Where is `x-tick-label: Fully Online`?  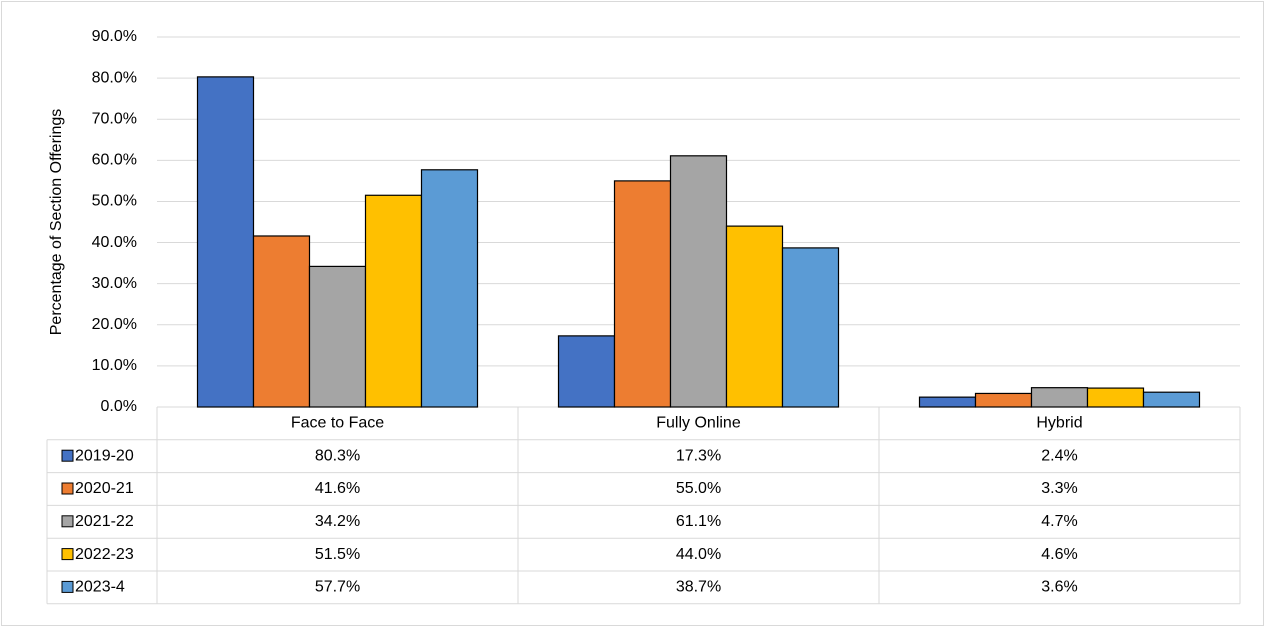 x-tick-label: Fully Online is located at coordinates (698, 423).